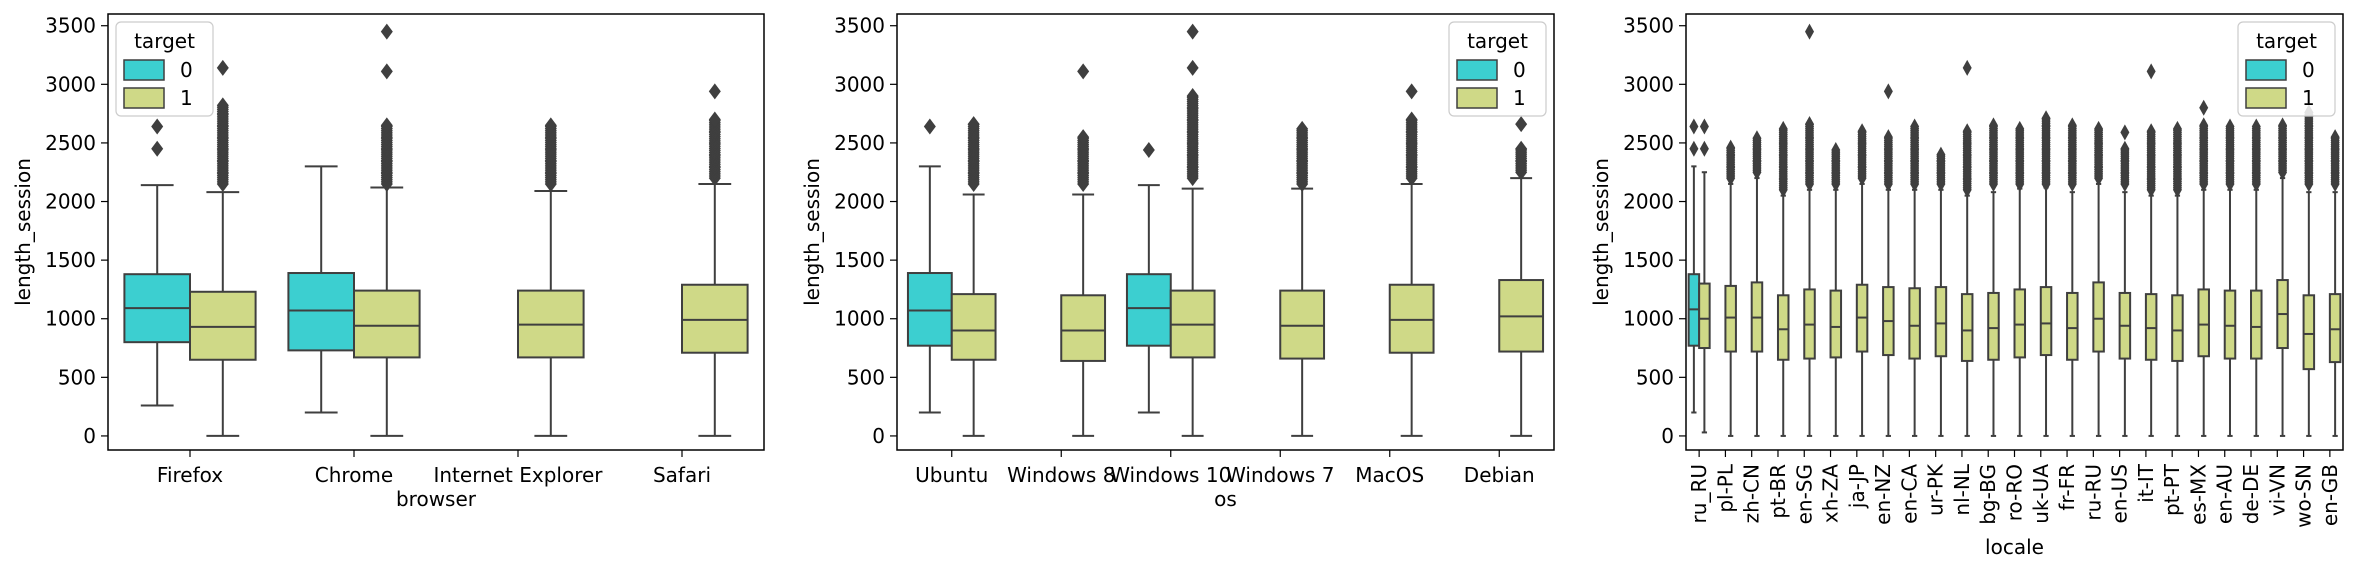 The height and width of the screenshot is (568, 2353). Describe the element at coordinates (1170, 475) in the screenshot. I see `x-tick-label: Windows 10` at that location.